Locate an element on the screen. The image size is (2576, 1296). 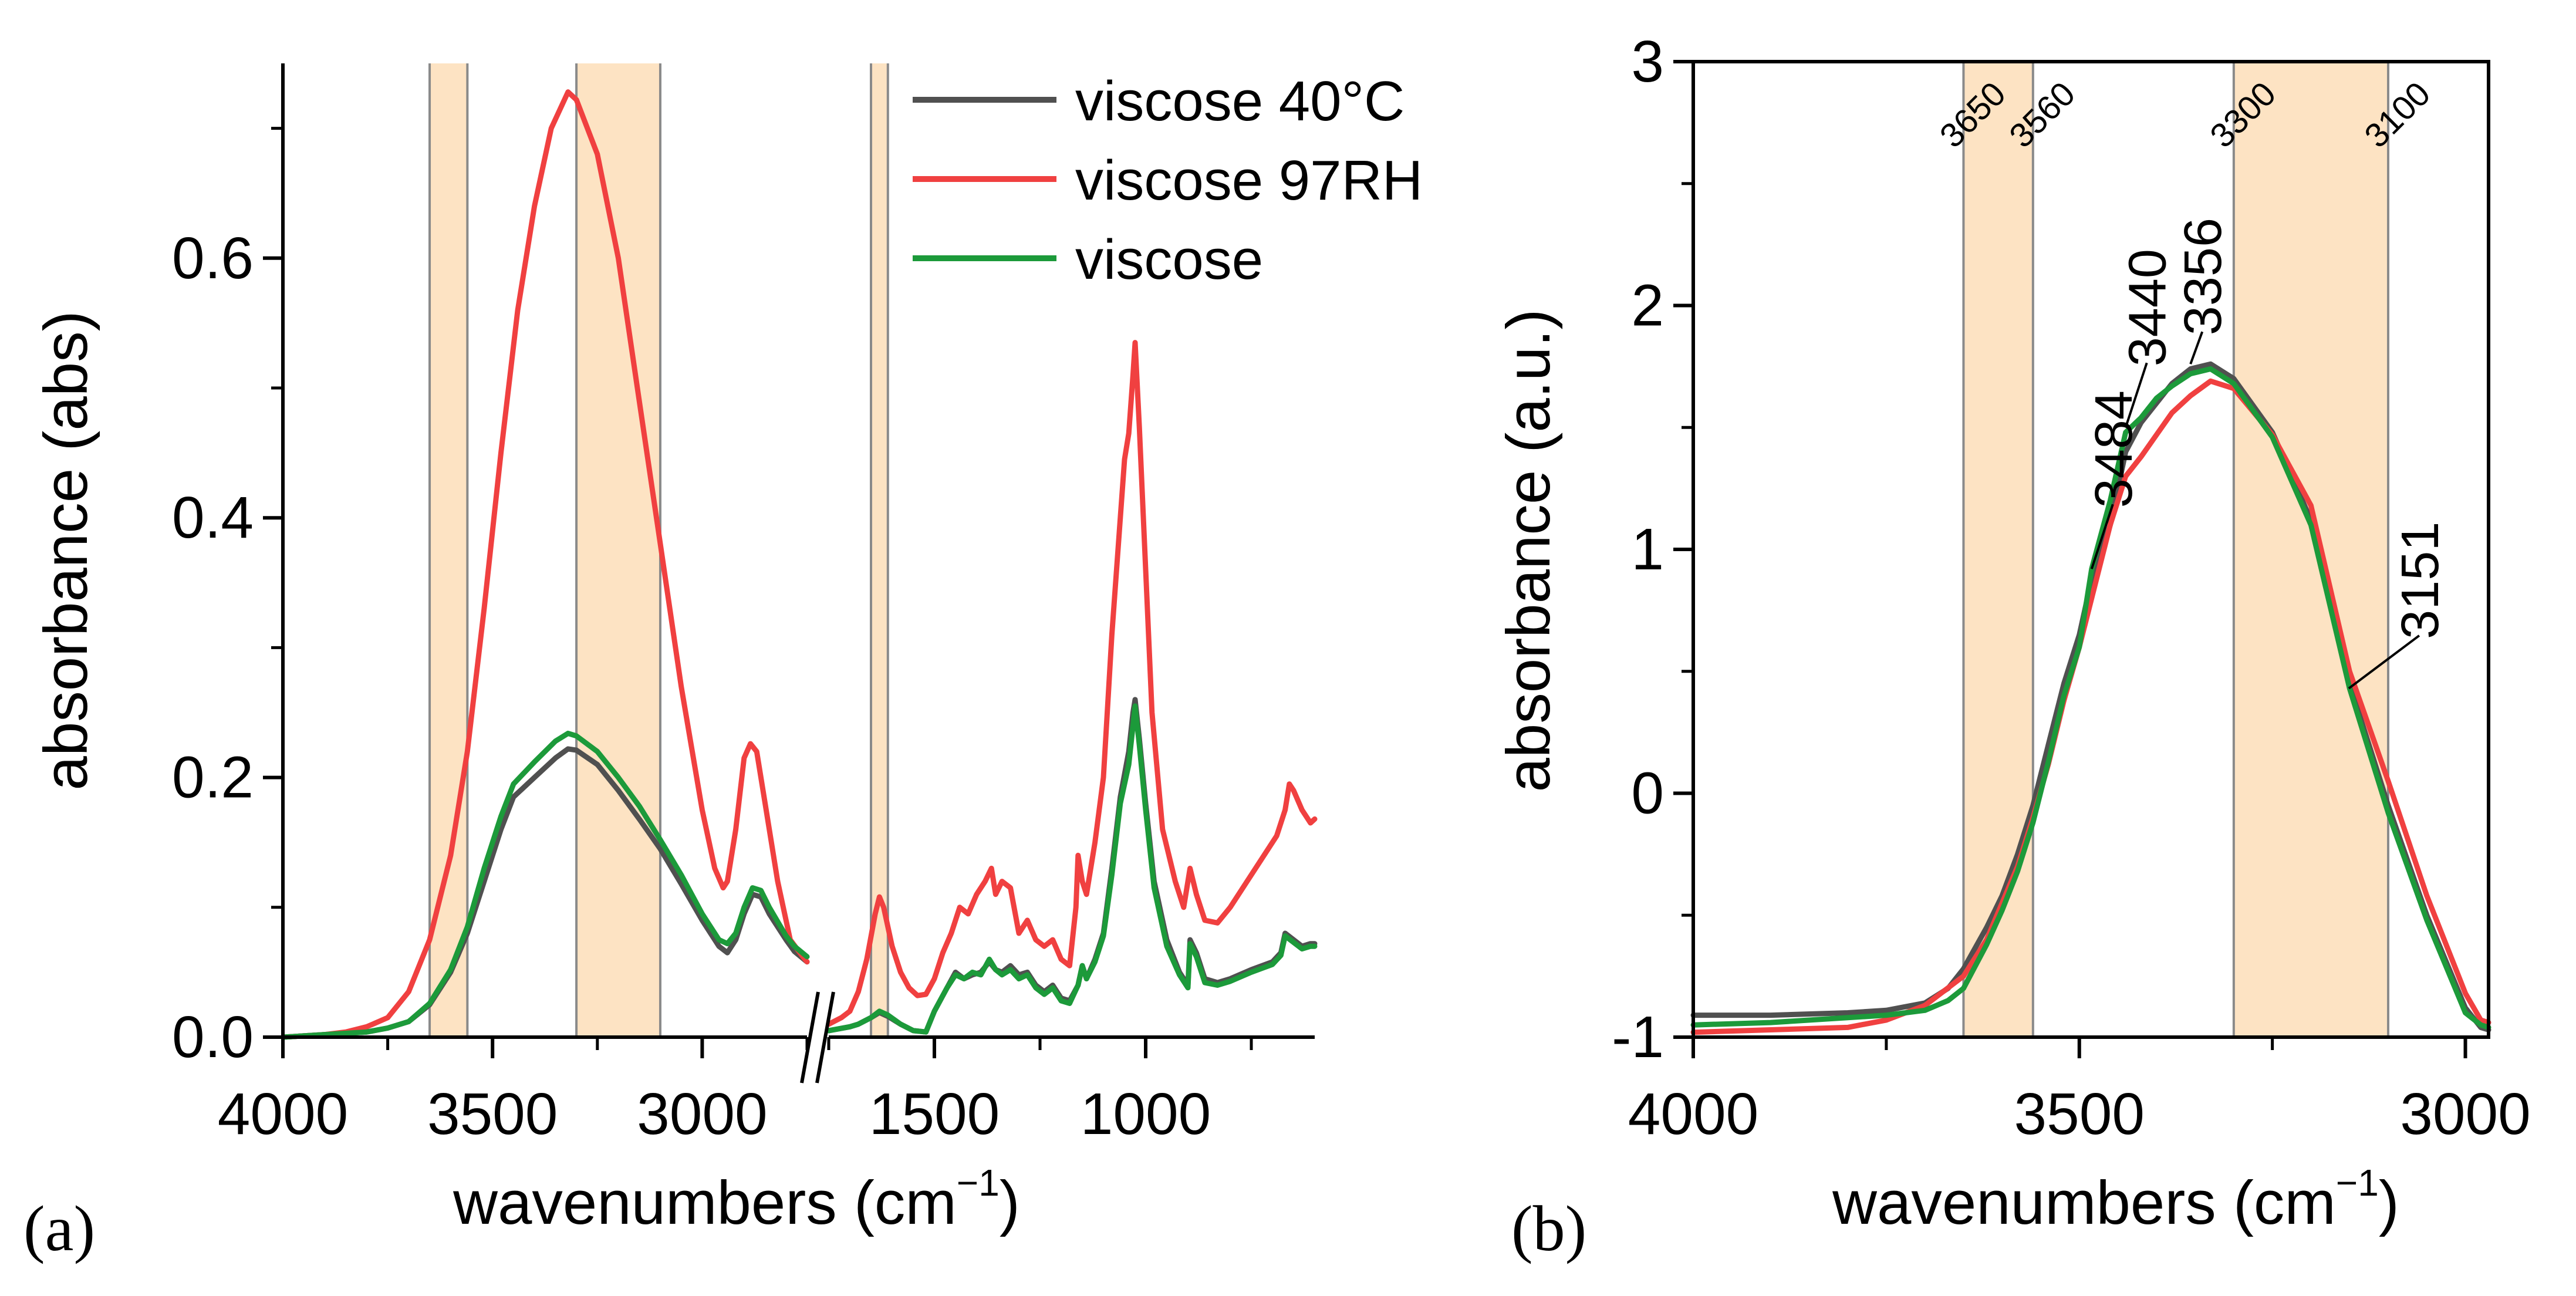
panel-a-x-axis-title-text: wavenumbers (cm is located at coordinates (705, 1203).